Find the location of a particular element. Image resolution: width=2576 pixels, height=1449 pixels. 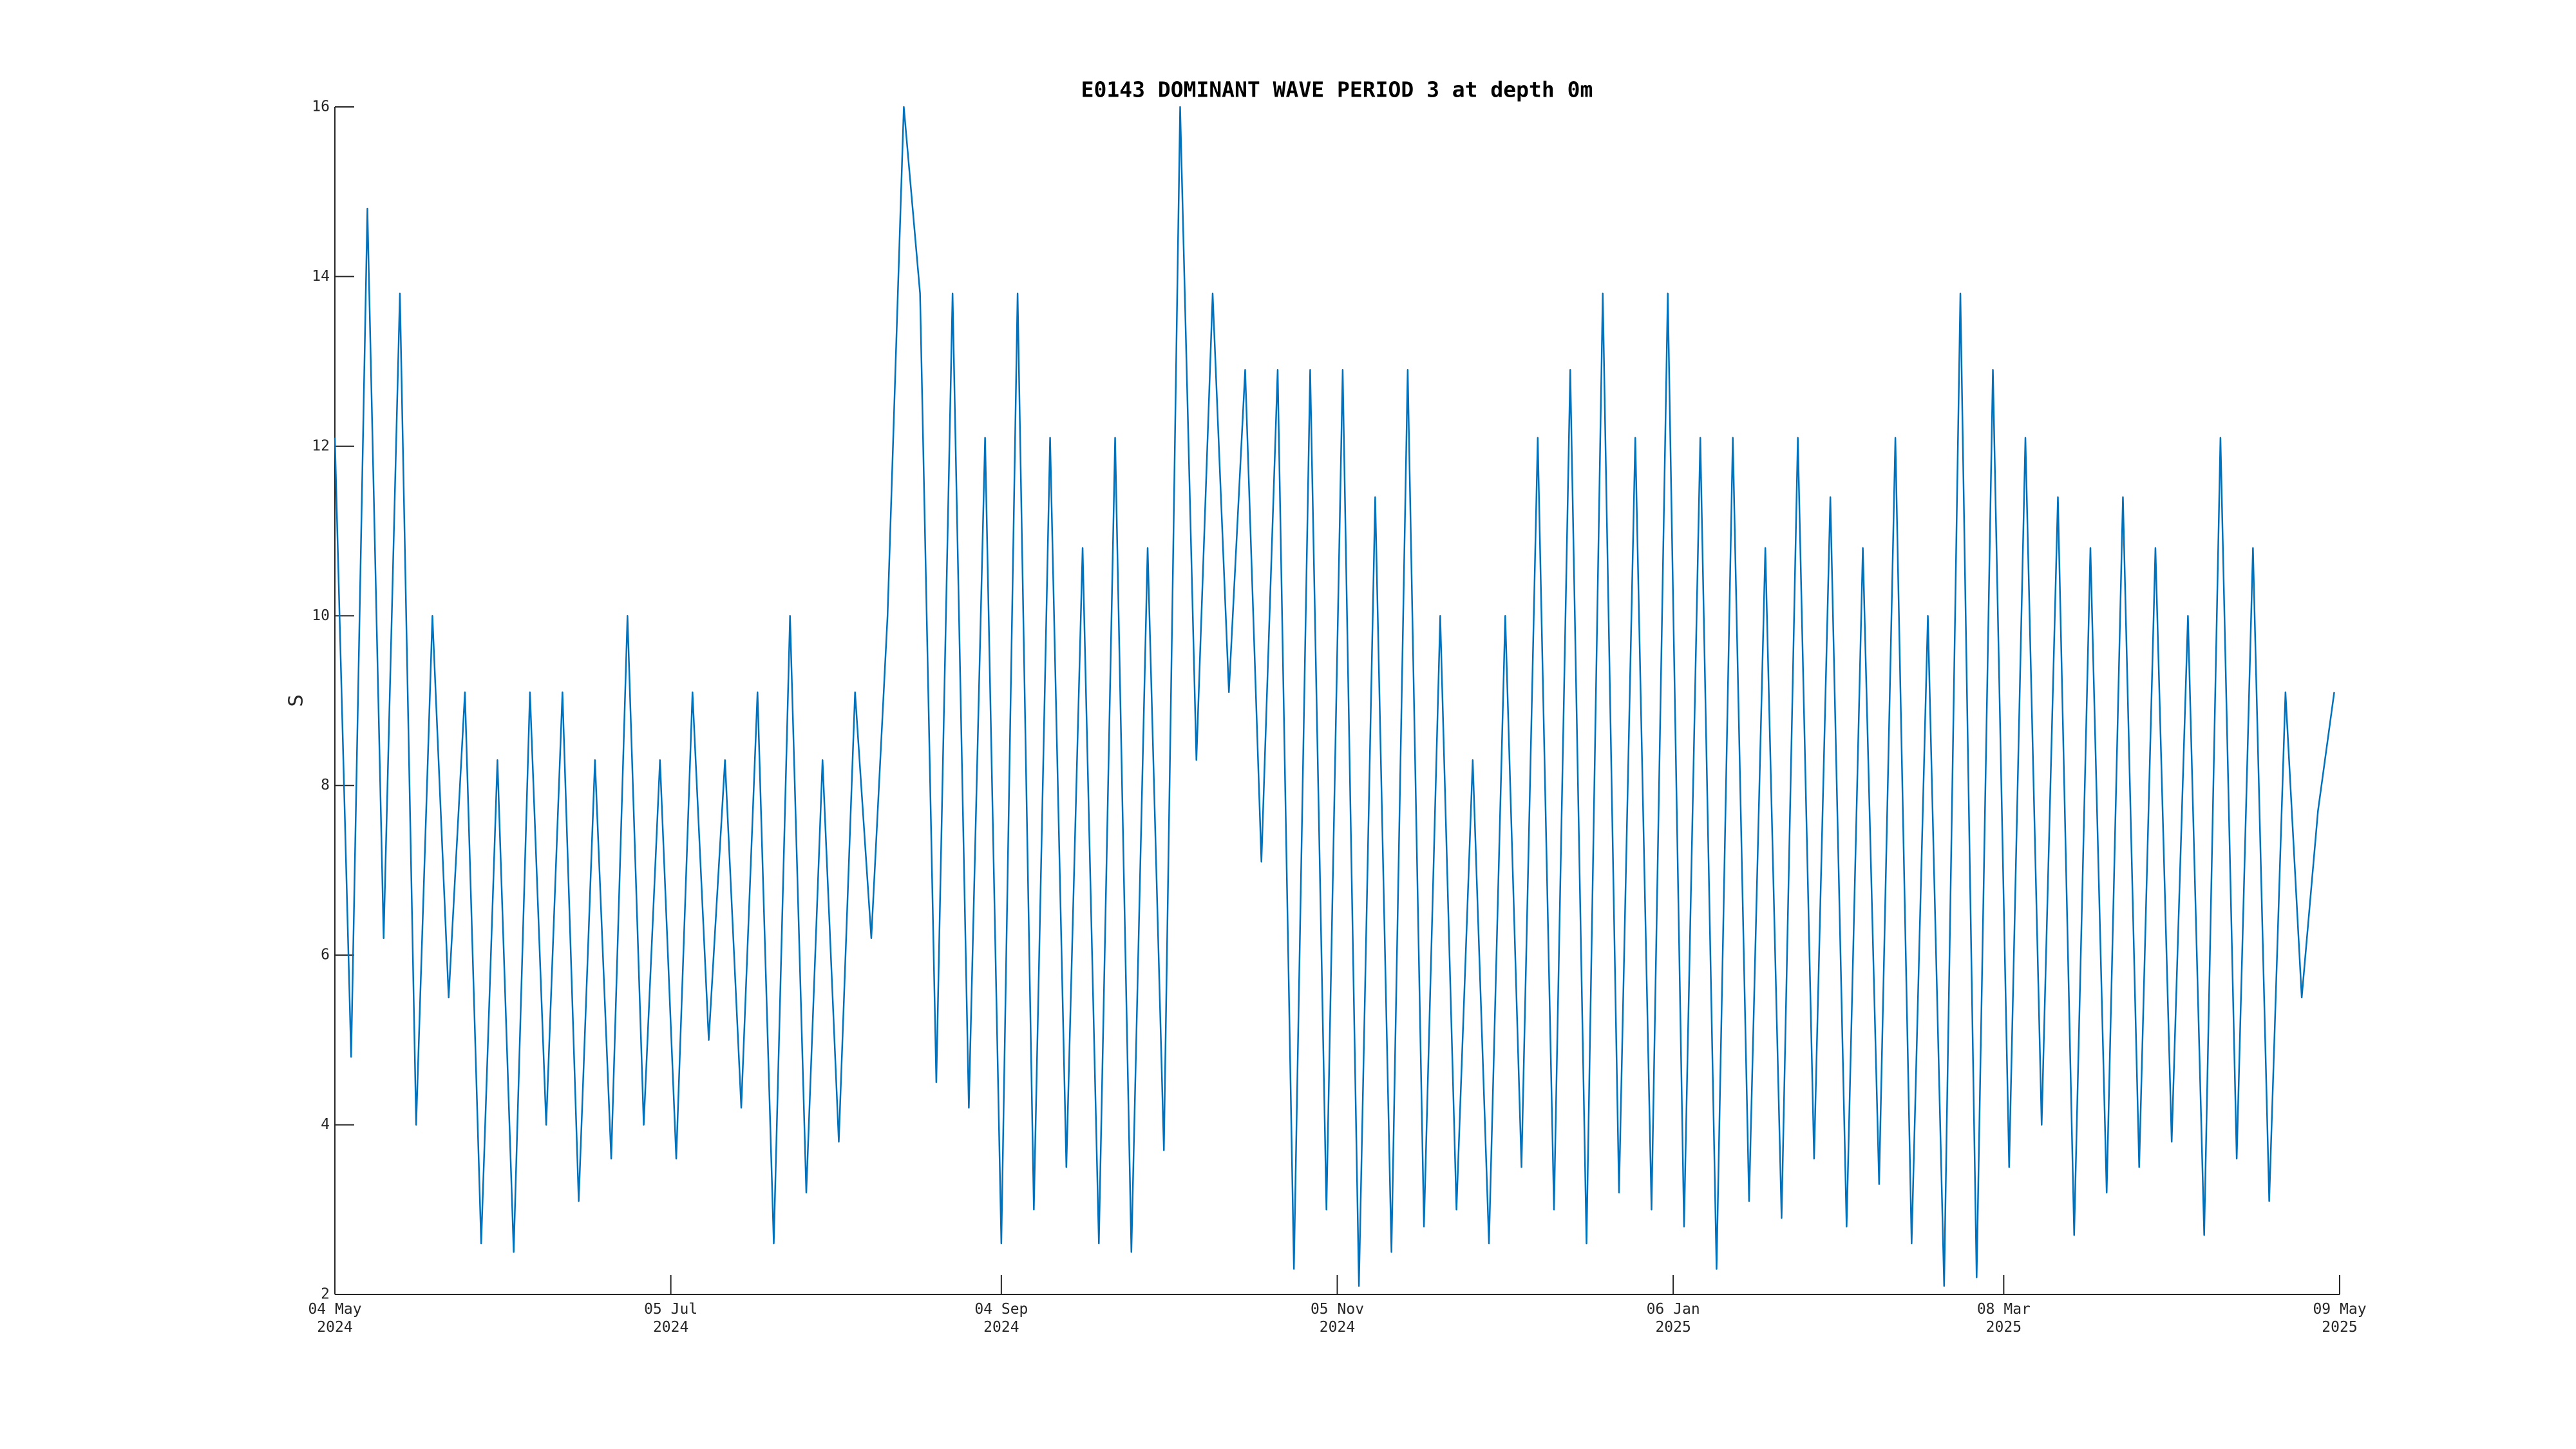

y-tick-label: 6 is located at coordinates (326, 955).